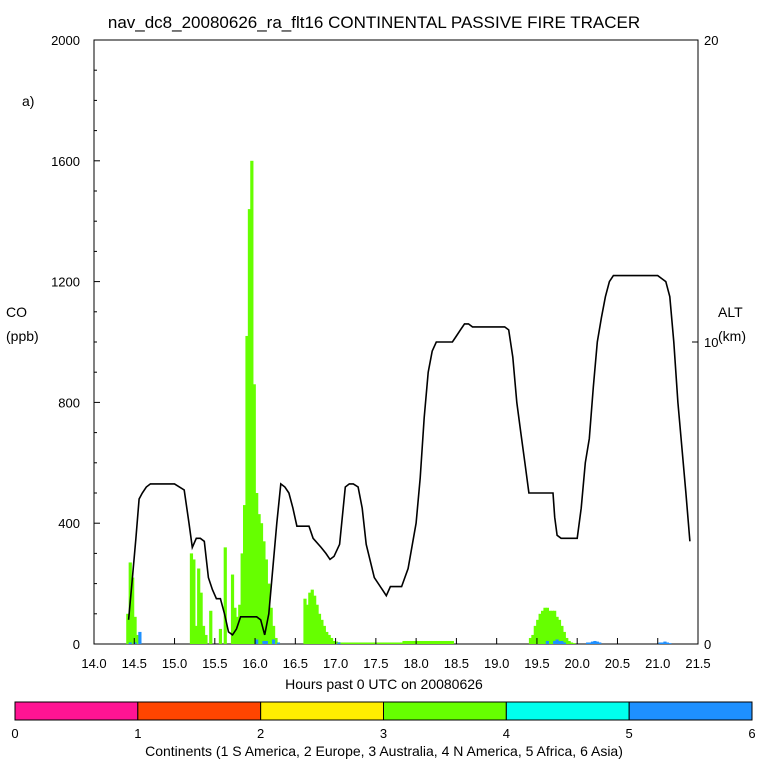 The height and width of the screenshot is (768, 768). What do you see at coordinates (375, 663) in the screenshot?
I see `x-tick-label-7: 17.5` at bounding box center [375, 663].